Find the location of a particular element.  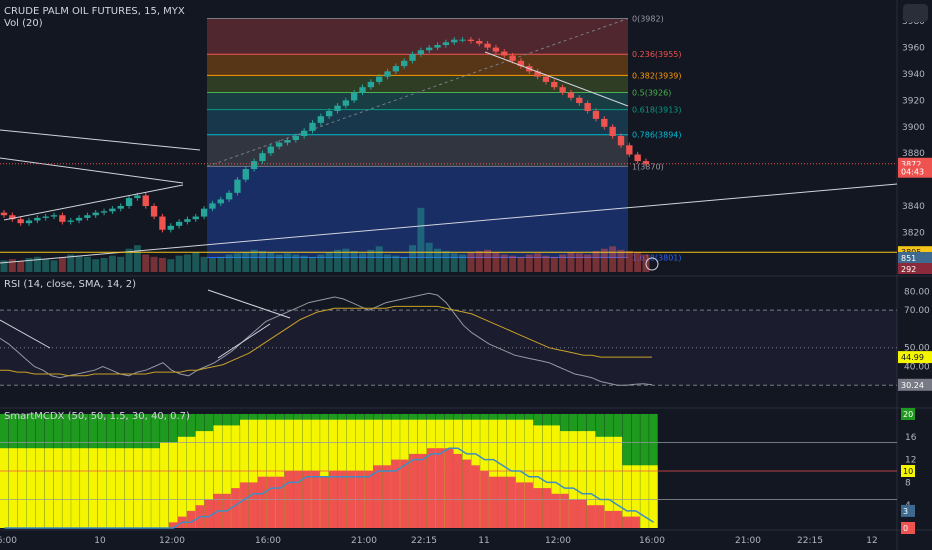

fib-label: 0.5(3926) is located at coordinates (651, 92).